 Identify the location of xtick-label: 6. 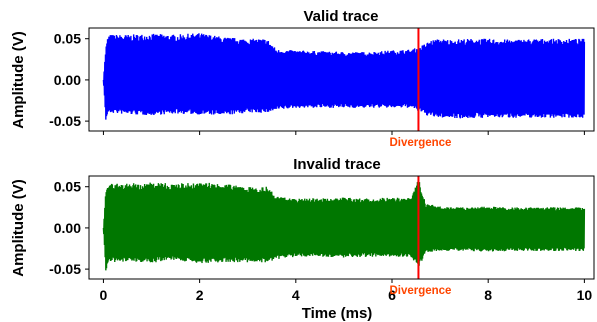
(392, 295).